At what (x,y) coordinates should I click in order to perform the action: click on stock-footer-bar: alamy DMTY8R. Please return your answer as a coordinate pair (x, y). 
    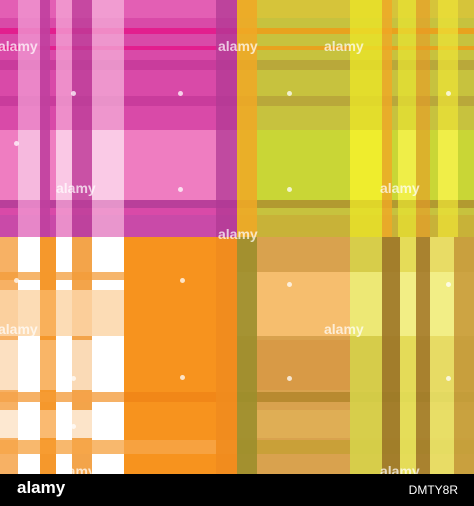
    Looking at the image, I should click on (237, 490).